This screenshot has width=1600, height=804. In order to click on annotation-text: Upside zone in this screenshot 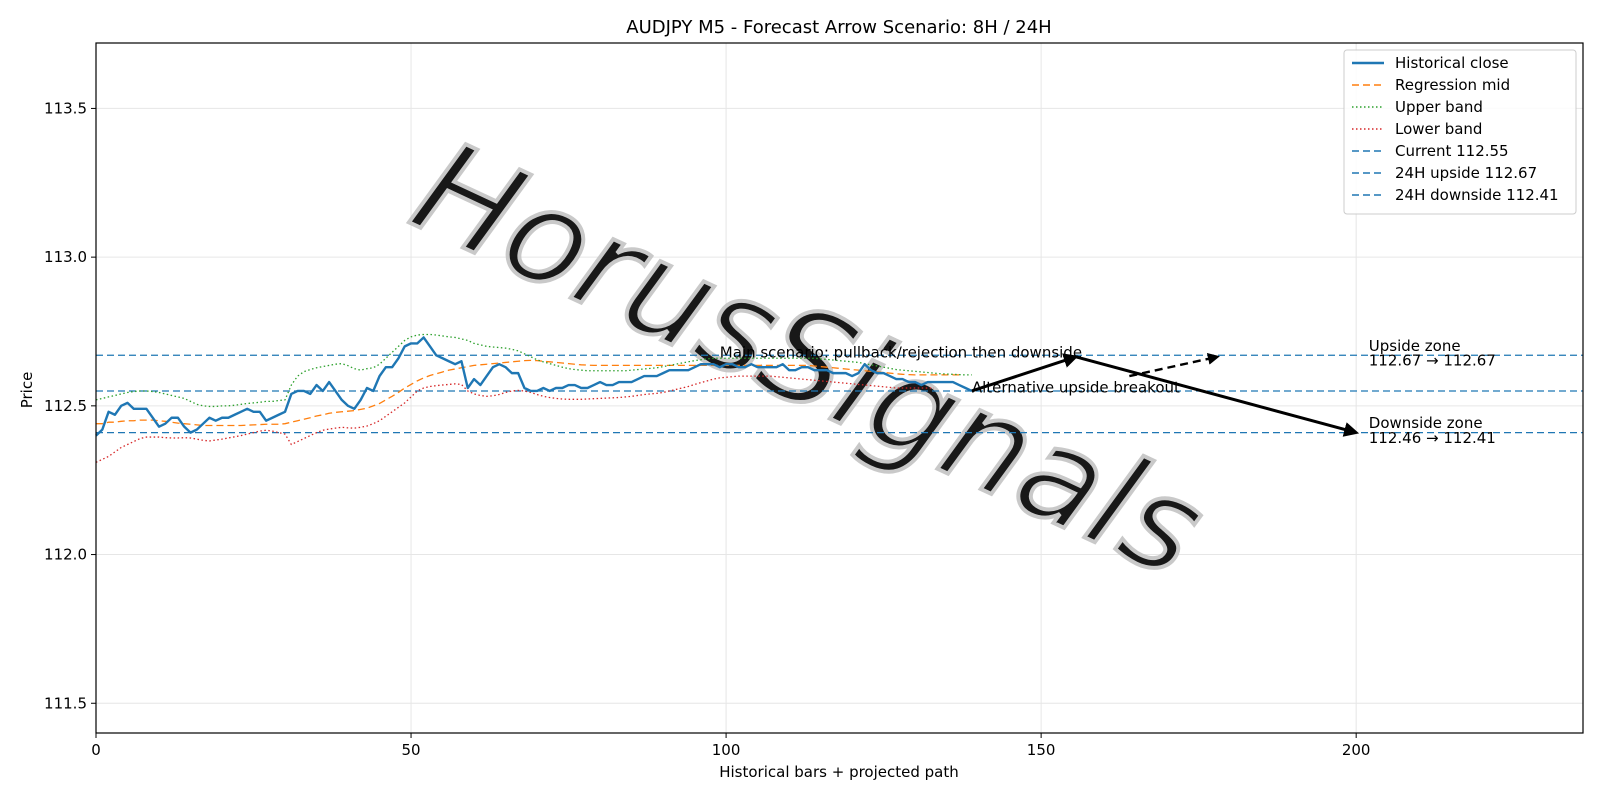, I will do `click(1415, 346)`.